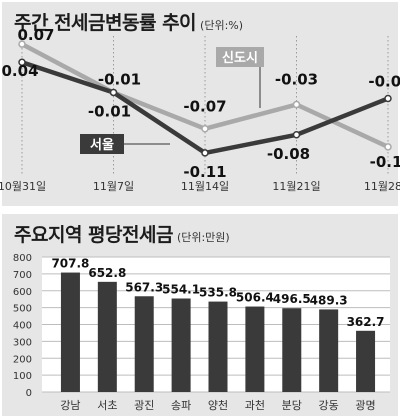 This screenshot has height=418, width=400. What do you see at coordinates (255, 405) in the screenshot?
I see `x-tick-label: 과천` at bounding box center [255, 405].